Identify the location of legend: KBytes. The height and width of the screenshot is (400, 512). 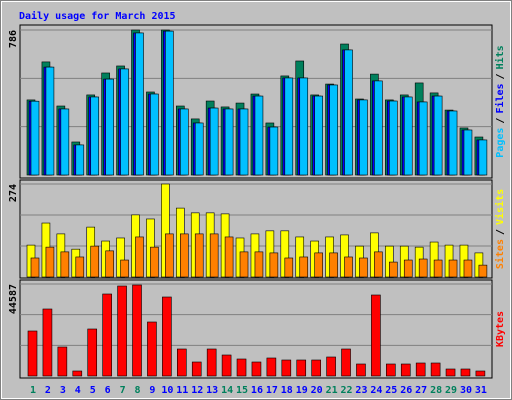
(500, 329).